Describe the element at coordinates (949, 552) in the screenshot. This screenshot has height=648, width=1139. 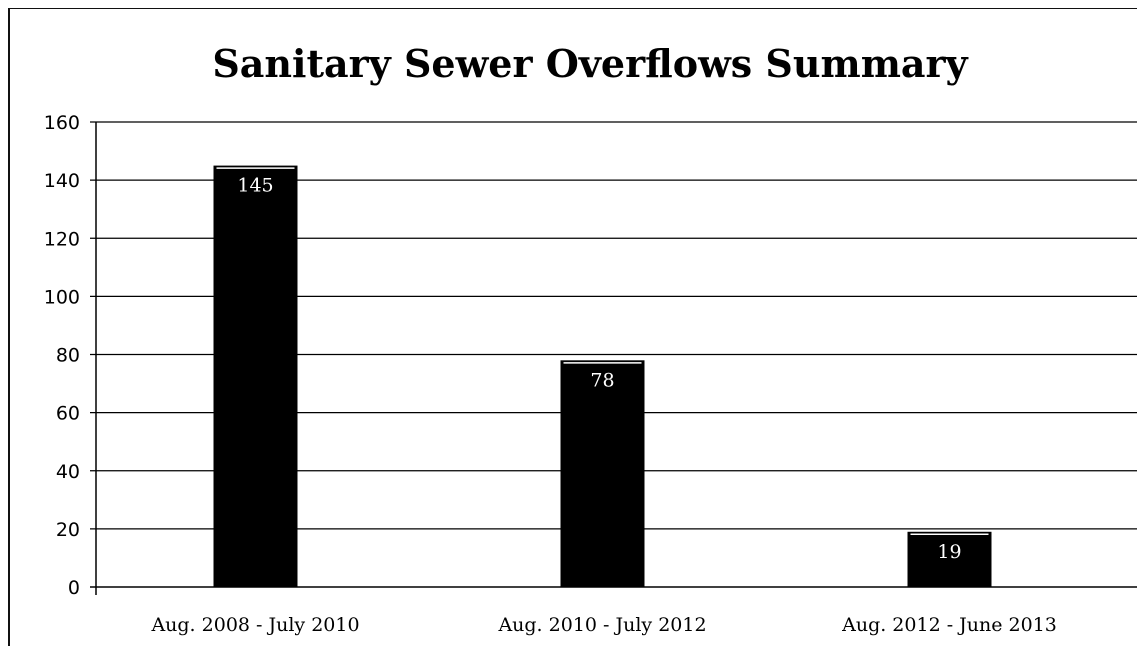
I see `data-label: 19` at that location.